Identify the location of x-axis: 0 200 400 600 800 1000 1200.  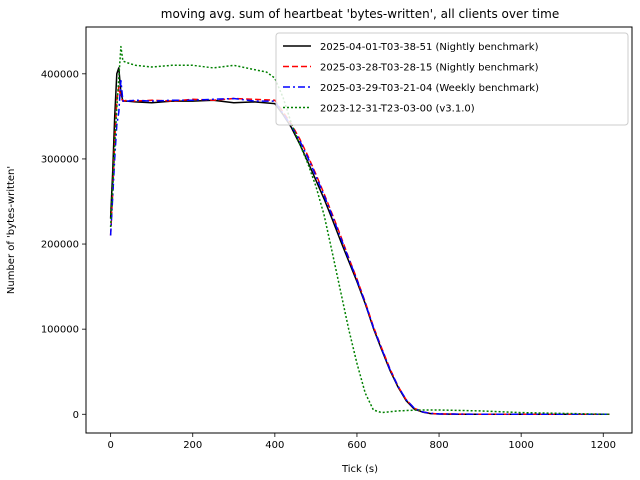
(361, 442).